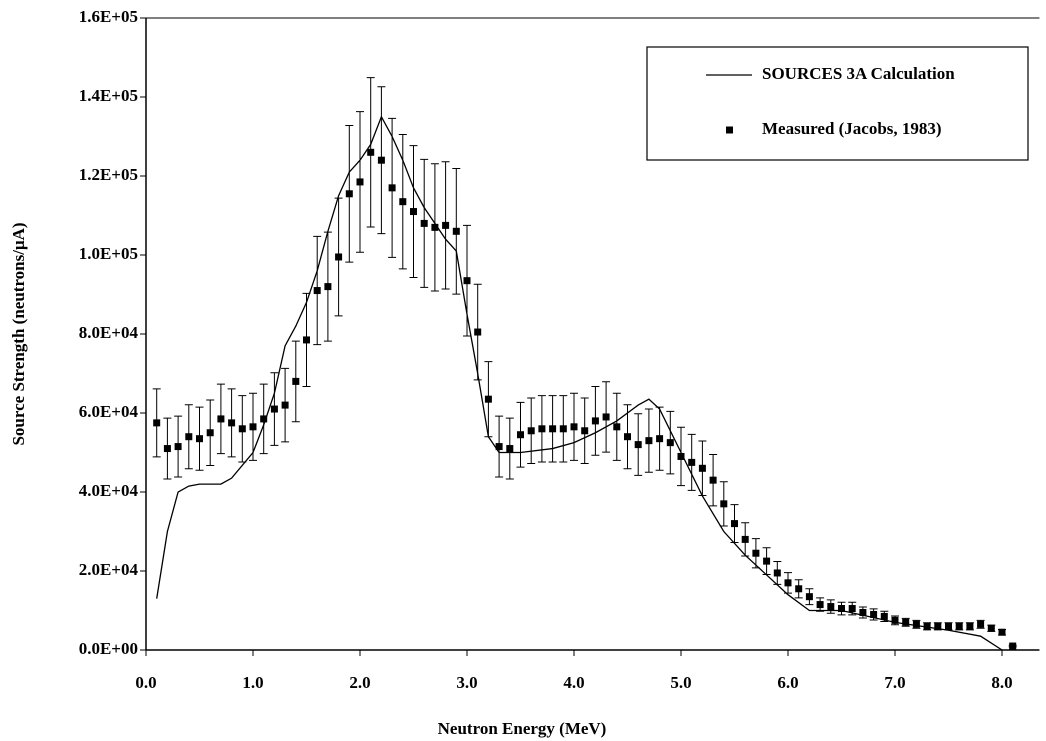 This screenshot has height=741, width=1046. Describe the element at coordinates (108, 648) in the screenshot. I see `y-tick-label: 0.0E+00` at that location.